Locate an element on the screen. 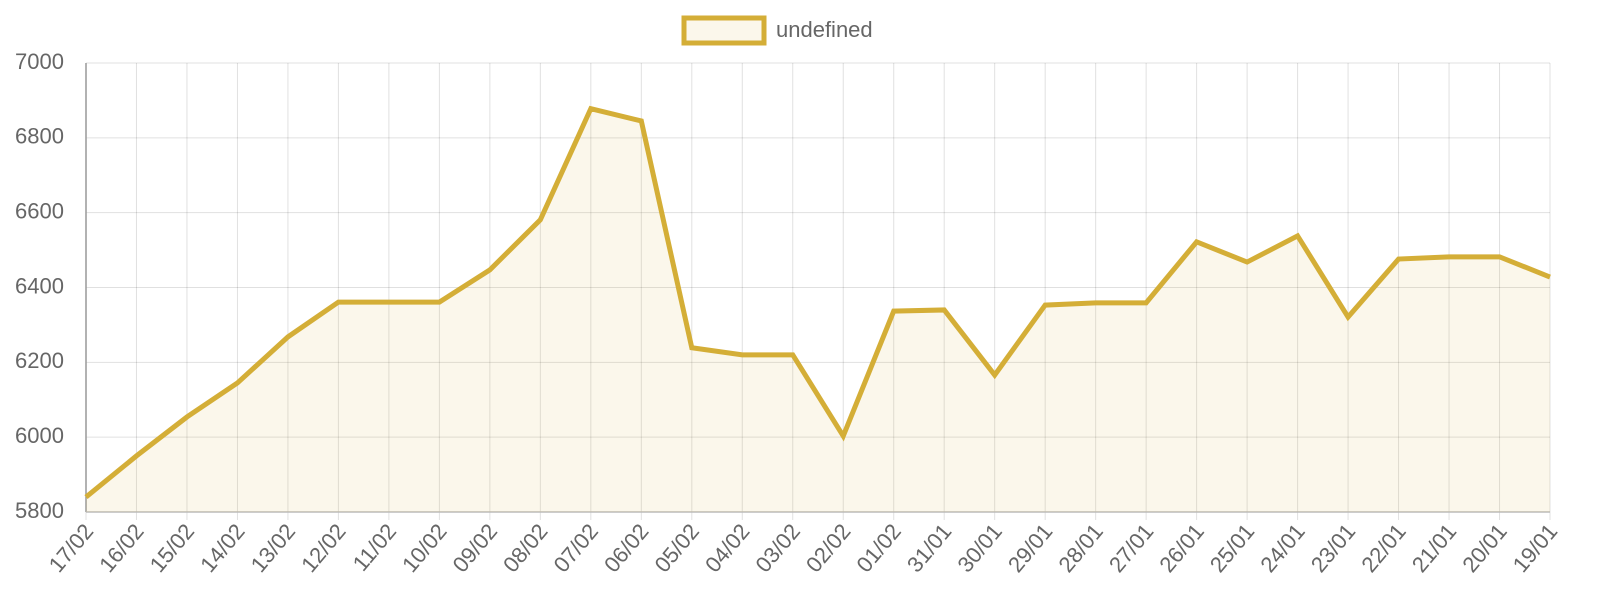 The height and width of the screenshot is (600, 1600). x-tick-label: 05/02 is located at coordinates (677, 548).